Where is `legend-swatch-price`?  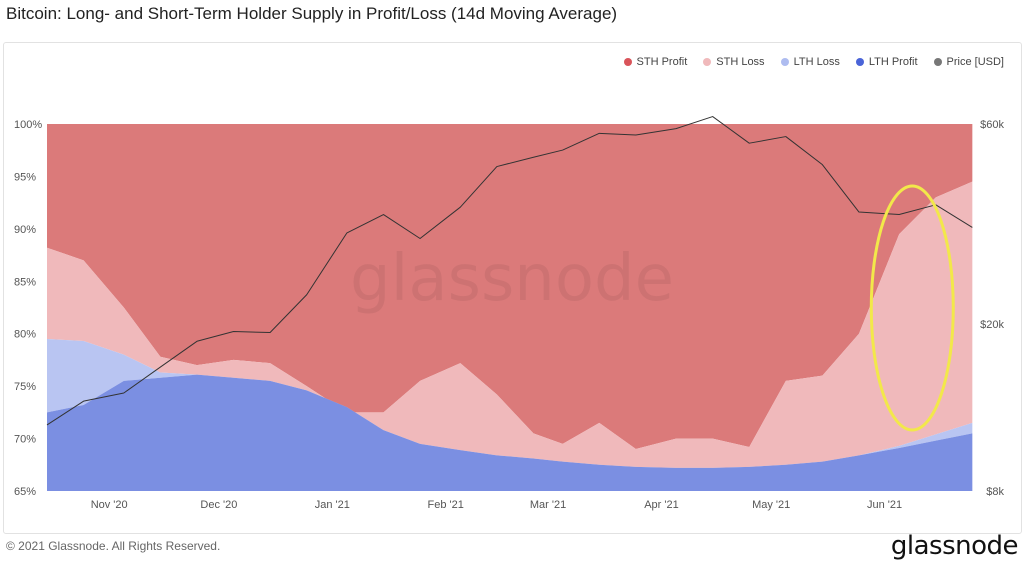 legend-swatch-price is located at coordinates (937, 62).